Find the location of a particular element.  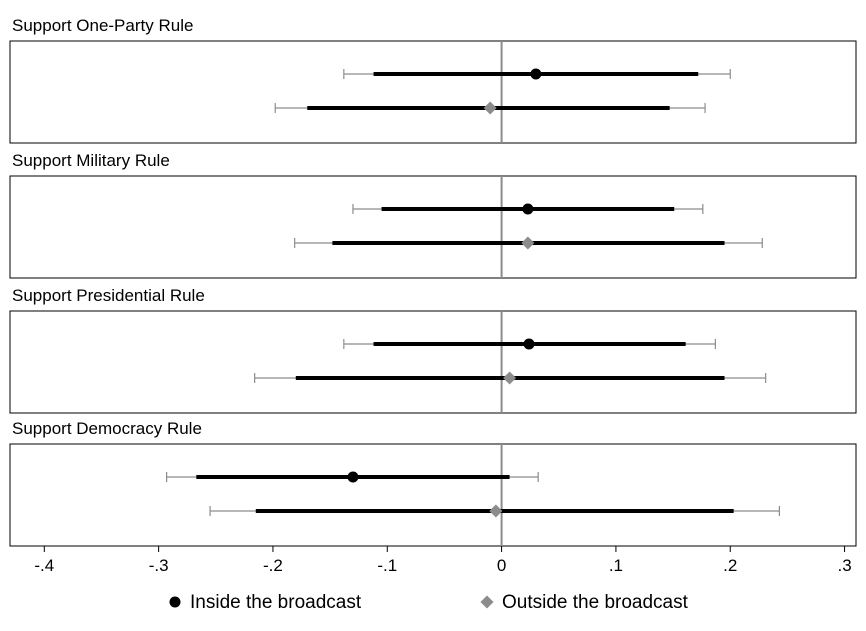

x-tick-label: .3 is located at coordinates (844, 565).